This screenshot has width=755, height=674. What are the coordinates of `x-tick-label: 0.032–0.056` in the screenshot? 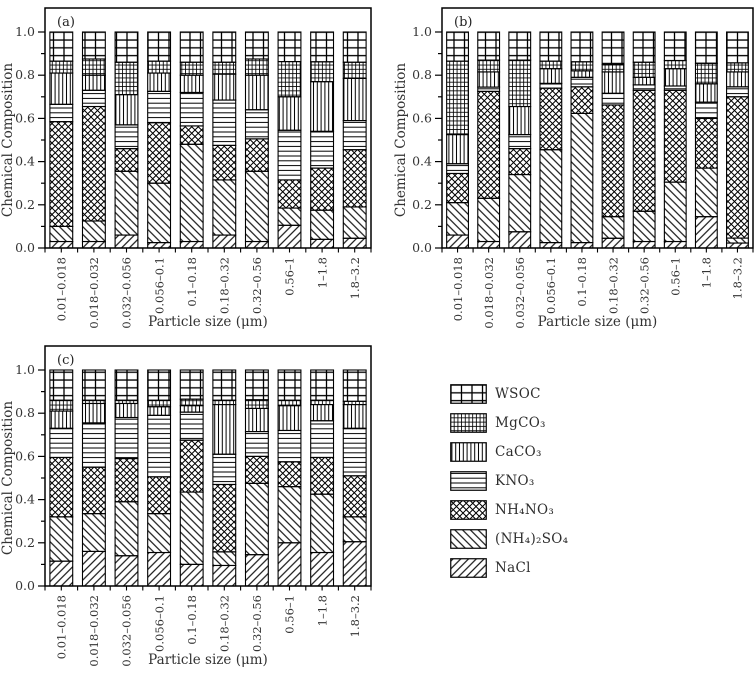 It's located at (127, 293).